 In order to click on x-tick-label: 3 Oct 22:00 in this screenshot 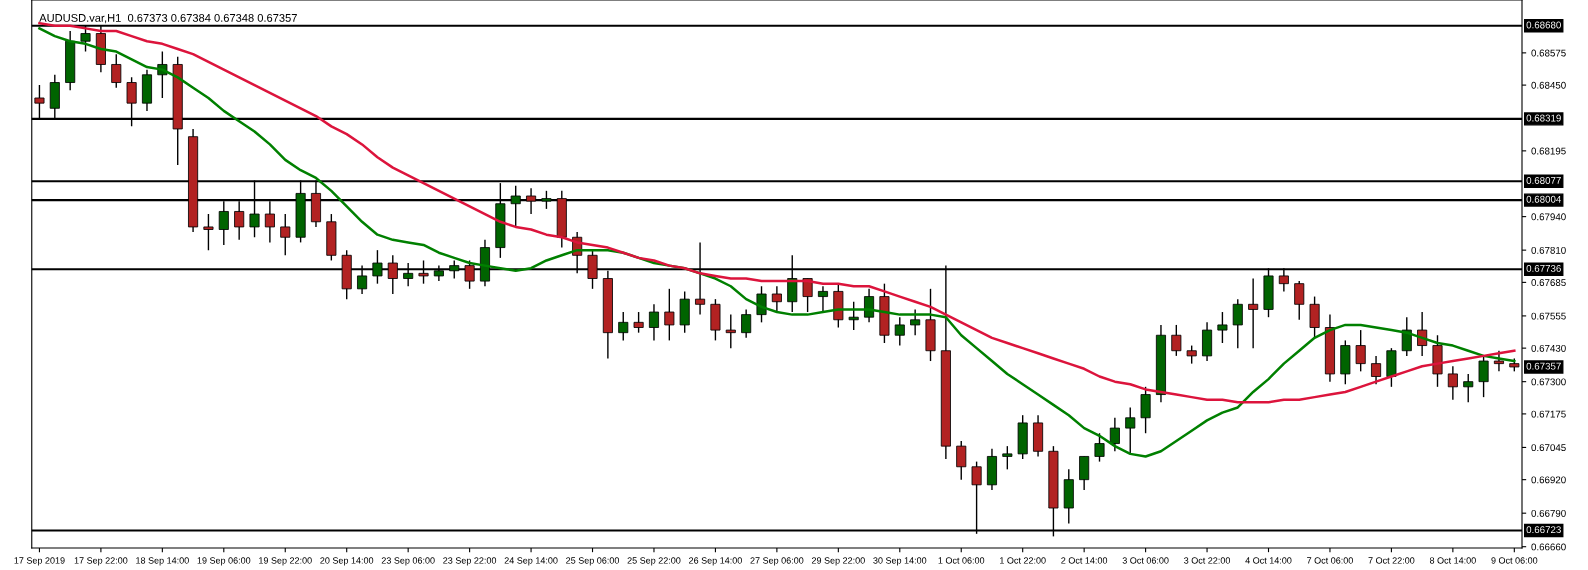, I will do `click(1207, 560)`.